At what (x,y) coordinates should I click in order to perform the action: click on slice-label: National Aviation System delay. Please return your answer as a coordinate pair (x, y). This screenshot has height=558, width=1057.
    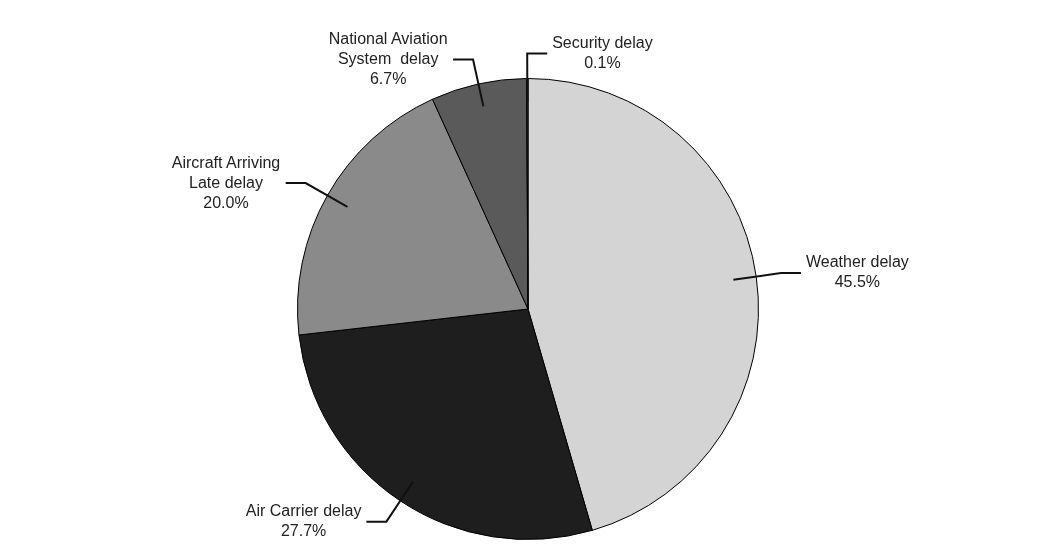
    Looking at the image, I should click on (388, 48).